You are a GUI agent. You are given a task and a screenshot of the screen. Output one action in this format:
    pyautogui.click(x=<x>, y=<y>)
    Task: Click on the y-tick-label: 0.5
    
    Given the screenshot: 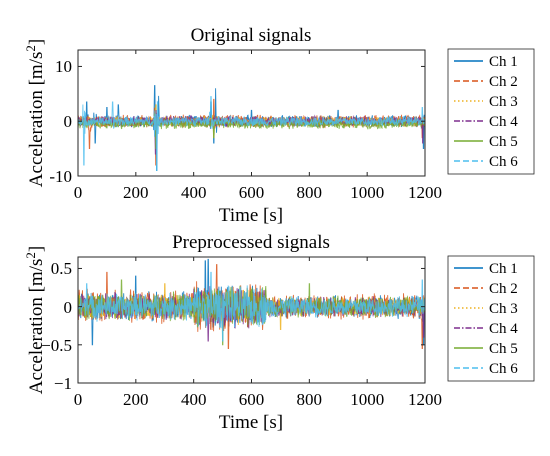 What is the action you would take?
    pyautogui.click(x=61, y=268)
    